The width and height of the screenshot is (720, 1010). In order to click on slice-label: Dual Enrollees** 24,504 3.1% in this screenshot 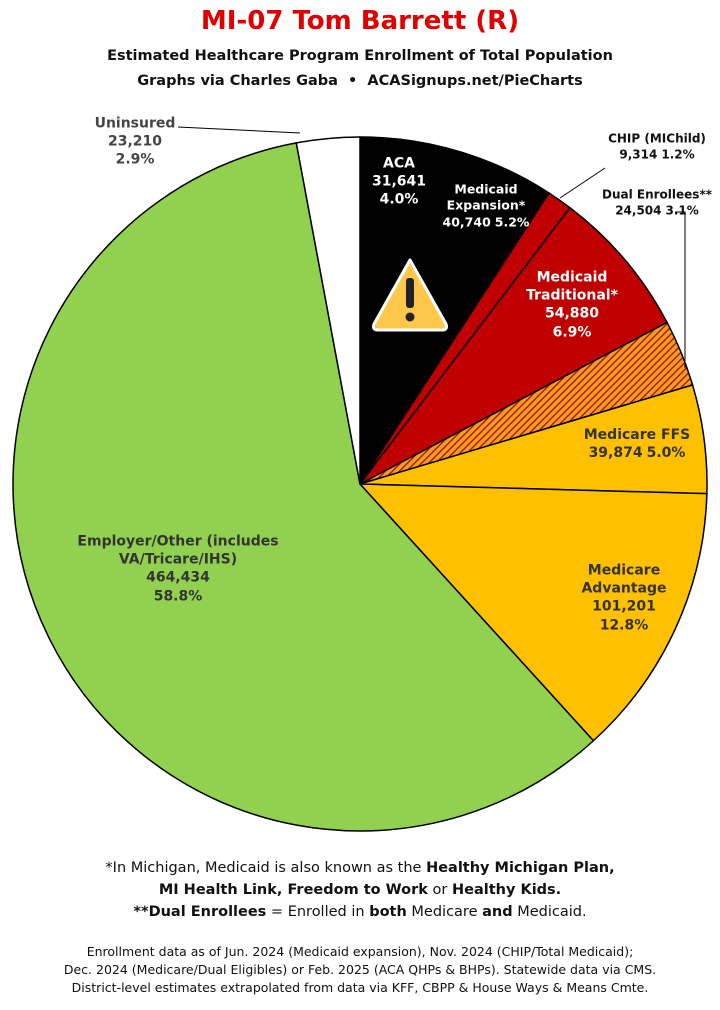, I will do `click(656, 202)`.